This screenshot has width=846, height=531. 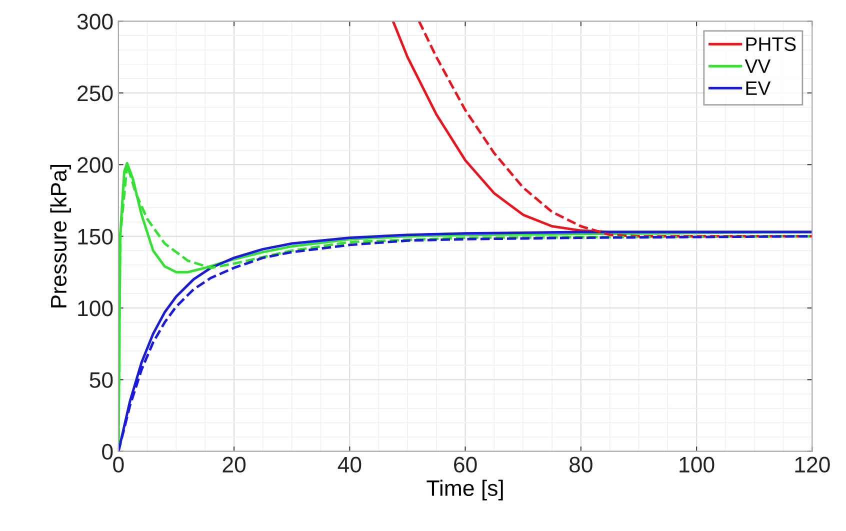 What do you see at coordinates (771, 44) in the screenshot?
I see `legend-label: PHTS` at bounding box center [771, 44].